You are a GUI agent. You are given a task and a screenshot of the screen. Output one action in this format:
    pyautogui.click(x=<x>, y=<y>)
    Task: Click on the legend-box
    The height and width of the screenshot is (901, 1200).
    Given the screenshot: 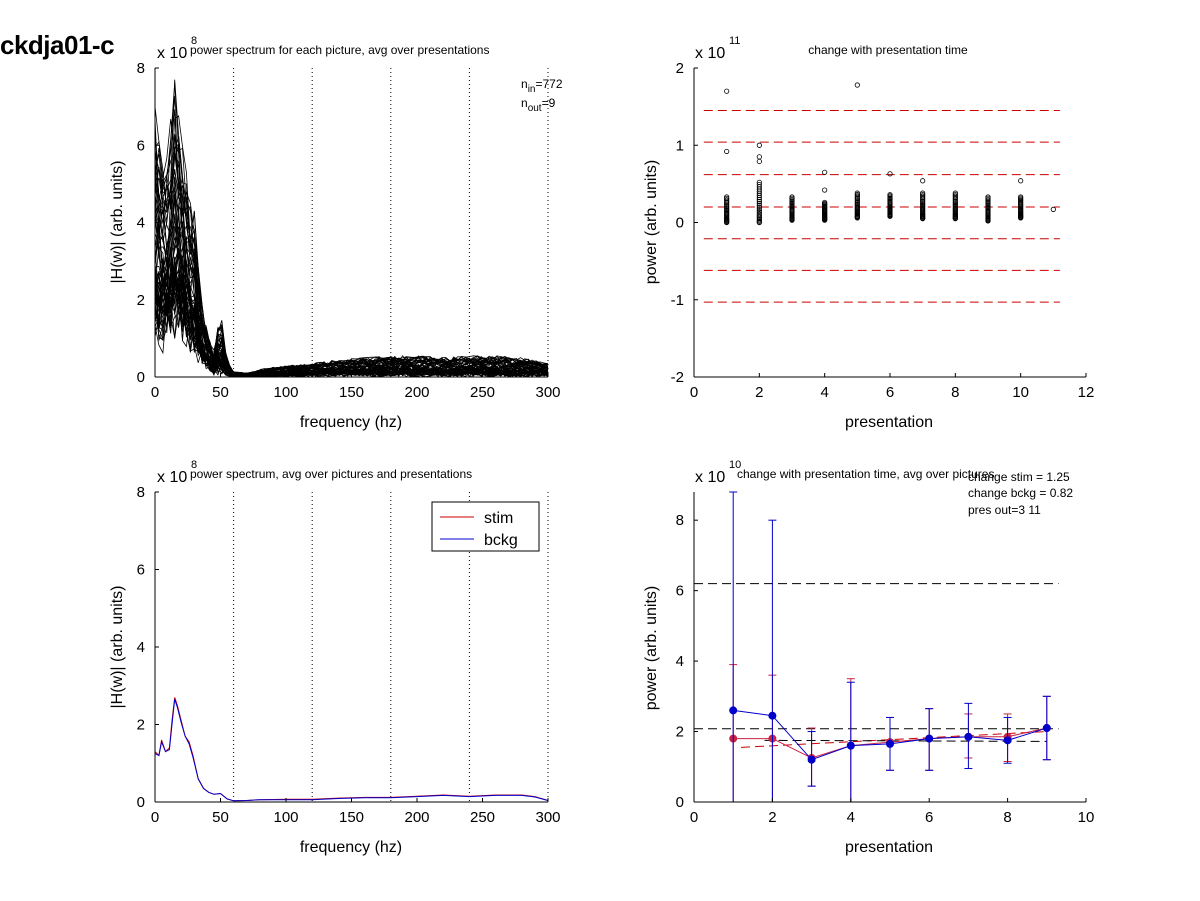 What is the action you would take?
    pyautogui.click(x=485, y=526)
    